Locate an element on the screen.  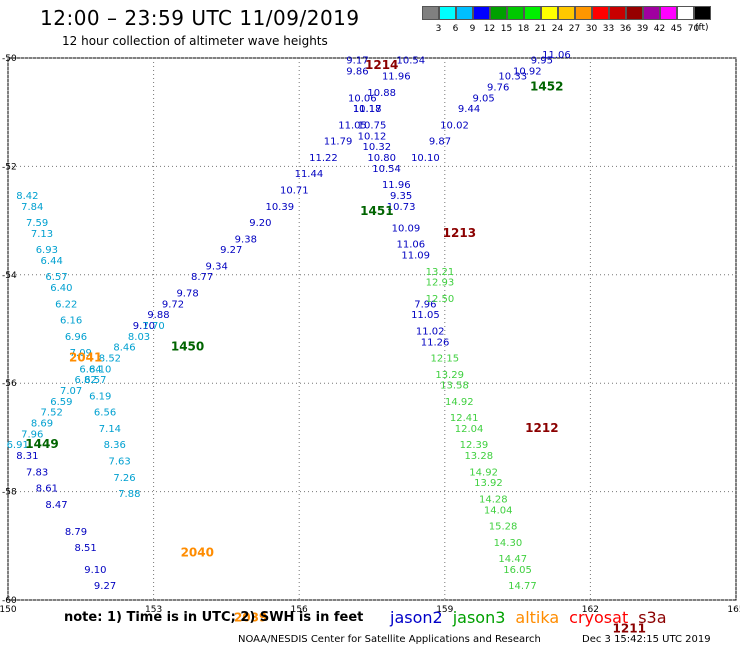
wave-height-value: 9.27 is located at coordinates (105, 586).